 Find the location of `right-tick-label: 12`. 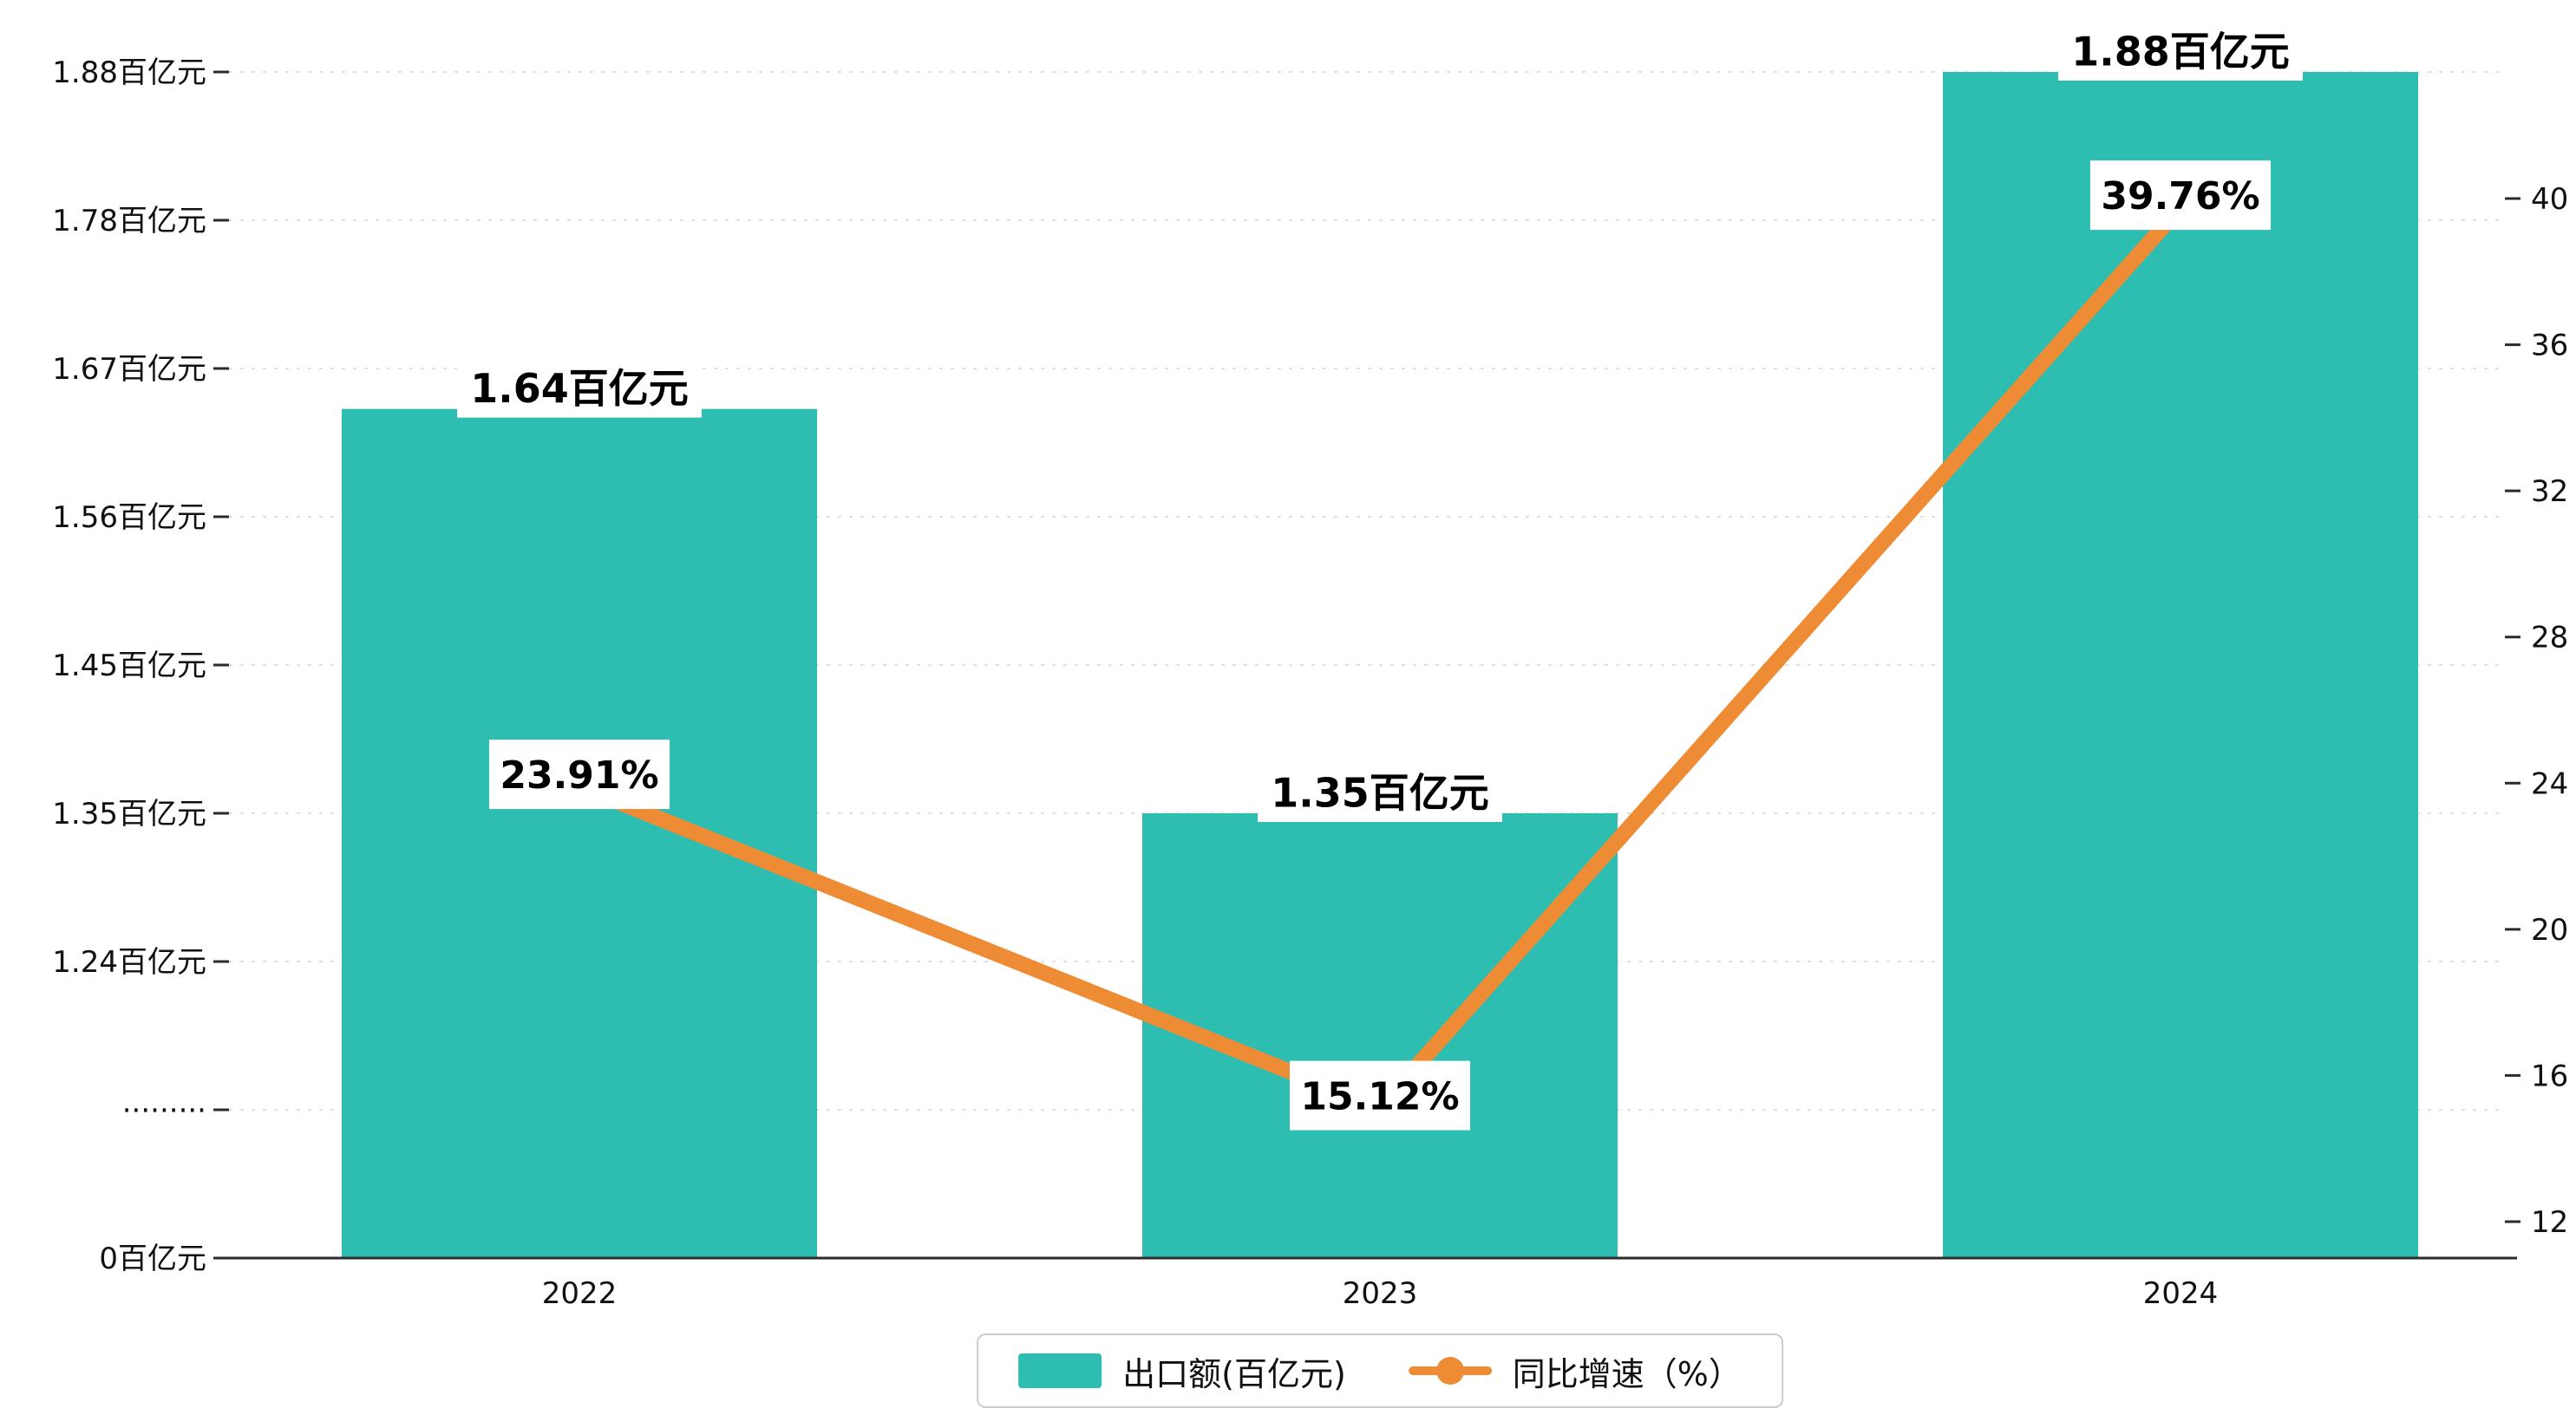

right-tick-label: 12 is located at coordinates (2549, 1222).